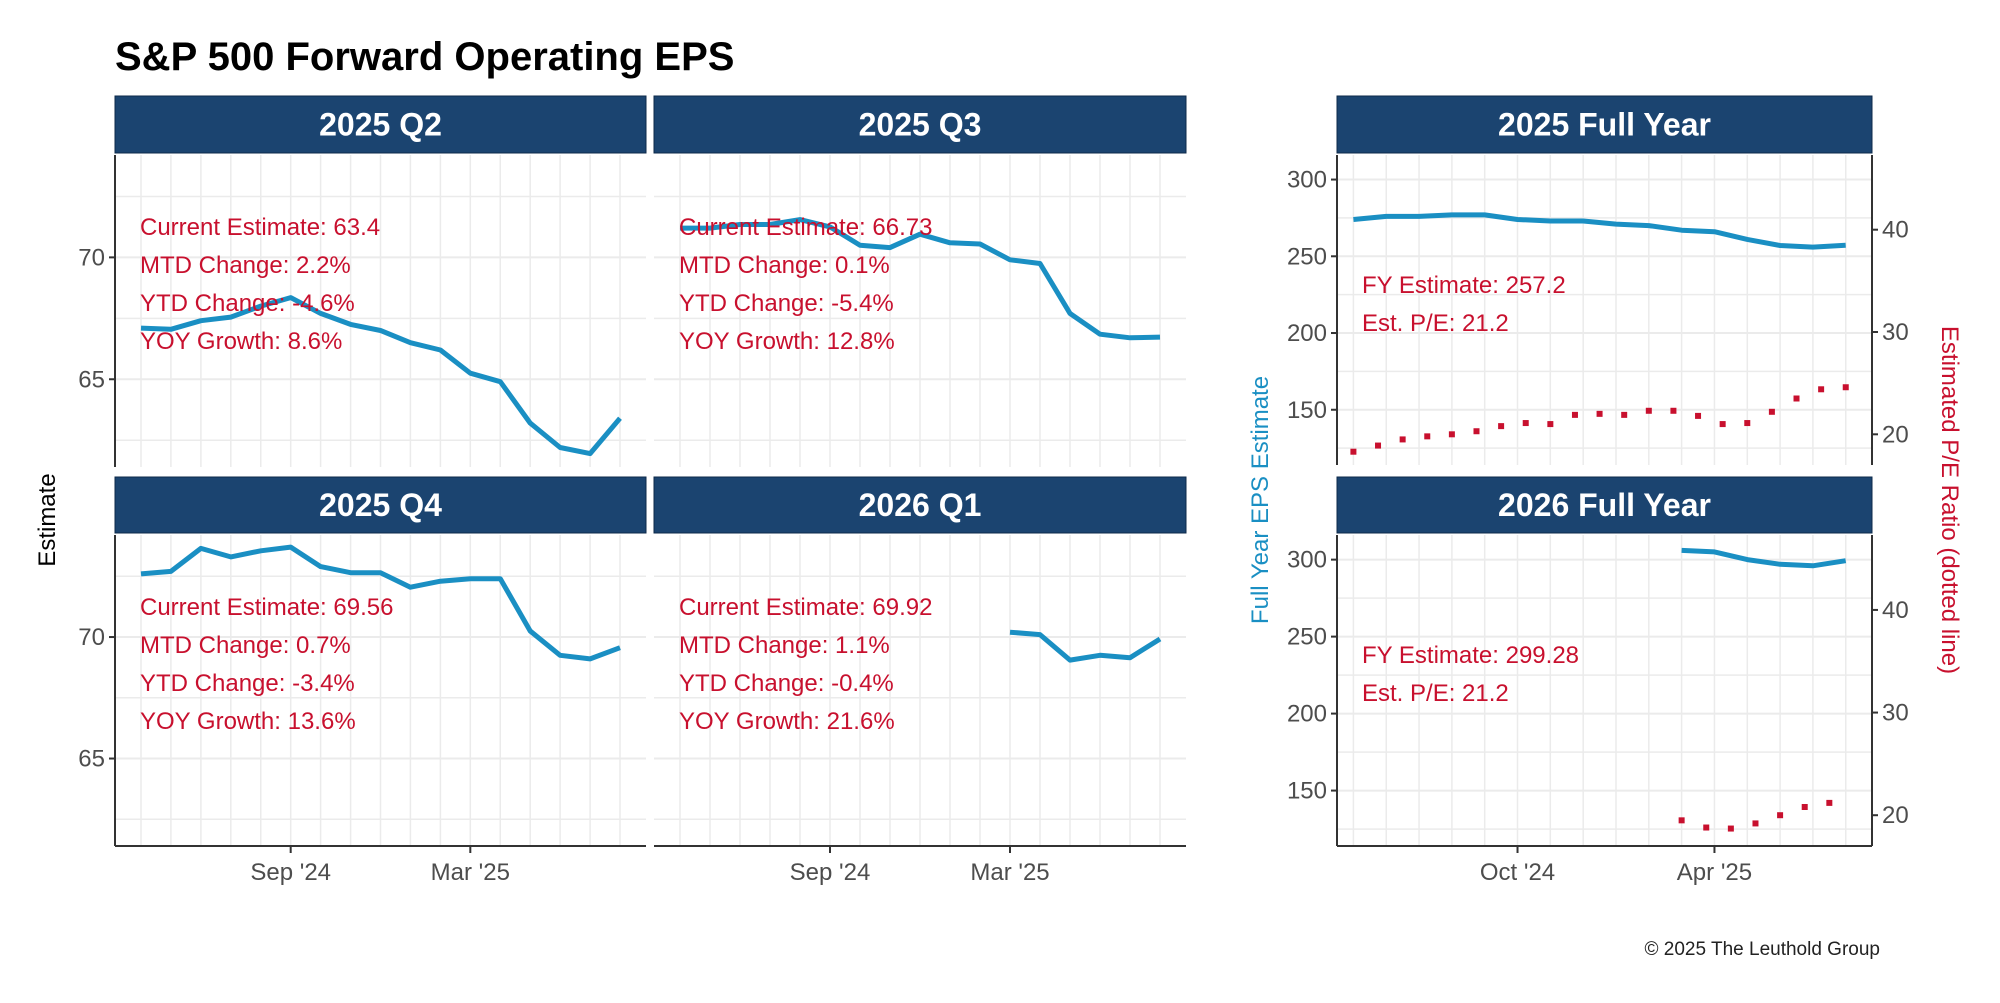 Image resolution: width=2000 pixels, height=1003 pixels. Describe the element at coordinates (47, 519) in the screenshot. I see `y-axis-title: Estimate` at that location.